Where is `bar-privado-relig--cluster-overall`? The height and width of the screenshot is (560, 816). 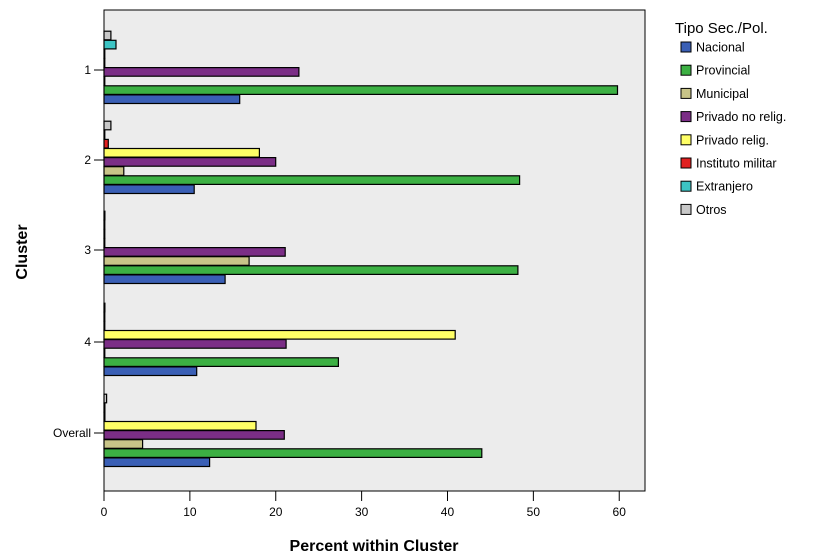
bar-privado-relig--cluster-overall is located at coordinates (180, 425).